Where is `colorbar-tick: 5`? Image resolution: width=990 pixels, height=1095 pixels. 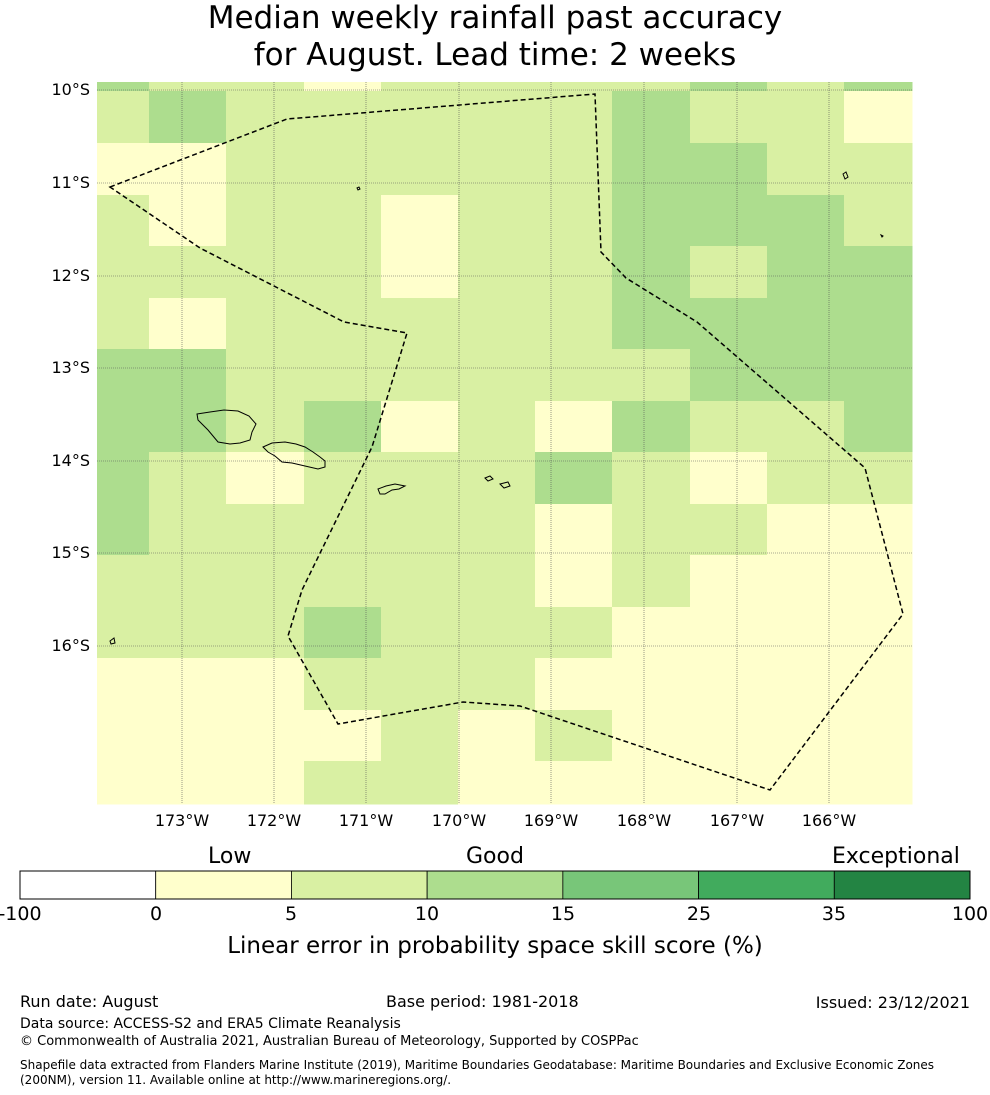 colorbar-tick: 5 is located at coordinates (291, 914).